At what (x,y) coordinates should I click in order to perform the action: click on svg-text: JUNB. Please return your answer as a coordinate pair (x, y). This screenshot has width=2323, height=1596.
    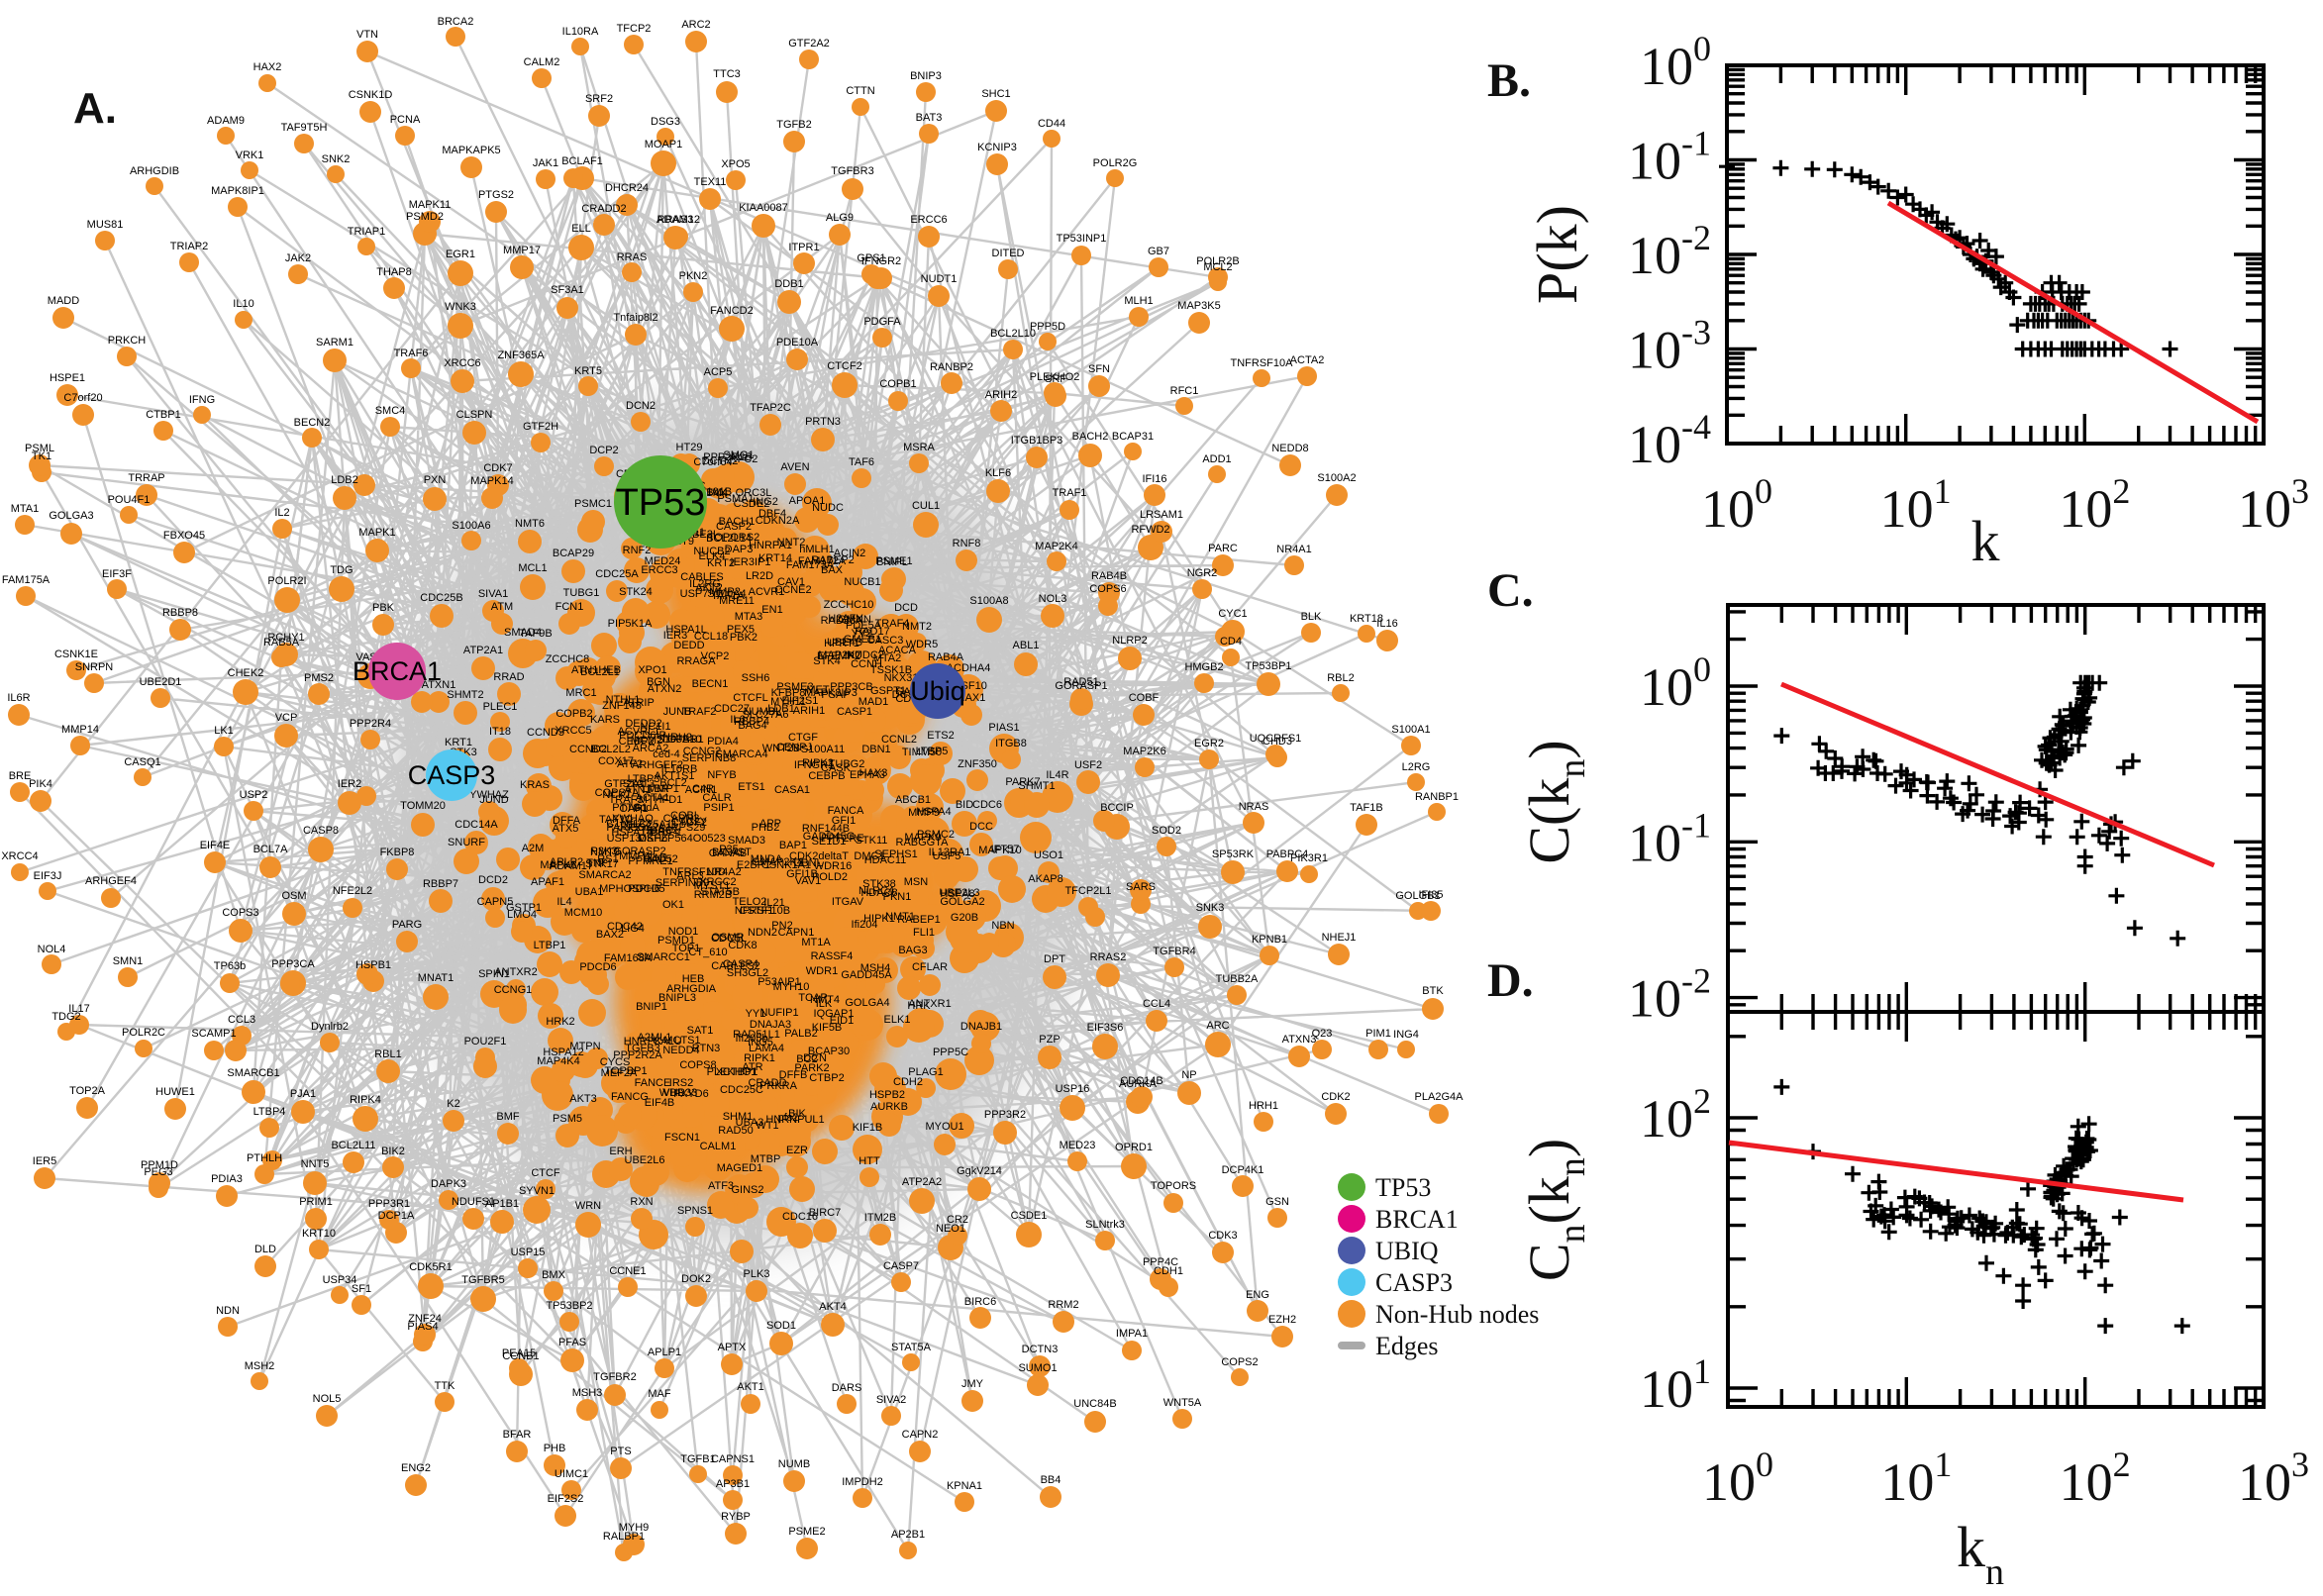
    Looking at the image, I should click on (677, 712).